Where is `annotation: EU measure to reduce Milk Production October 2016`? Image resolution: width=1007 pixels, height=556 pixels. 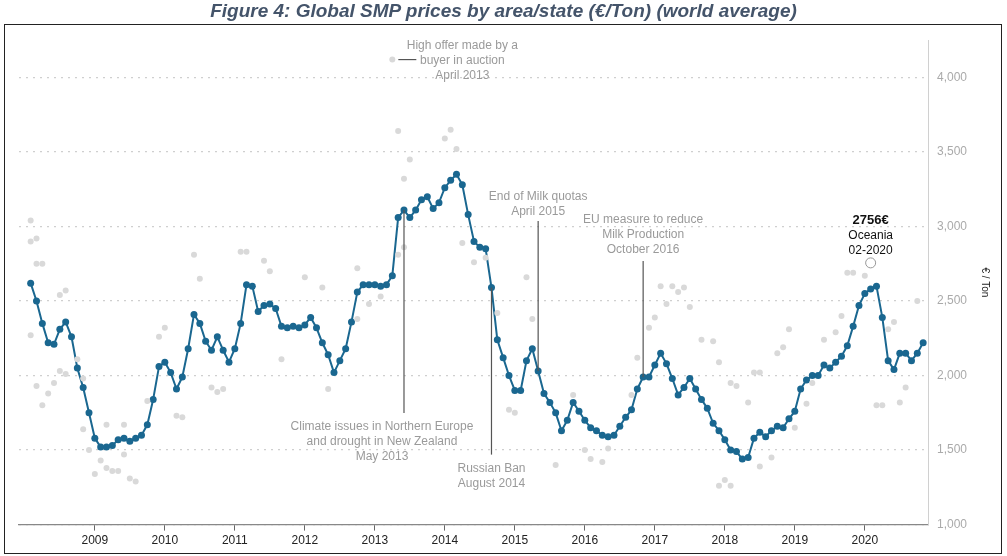 annotation: EU measure to reduce Milk Production October 2016 is located at coordinates (643, 234).